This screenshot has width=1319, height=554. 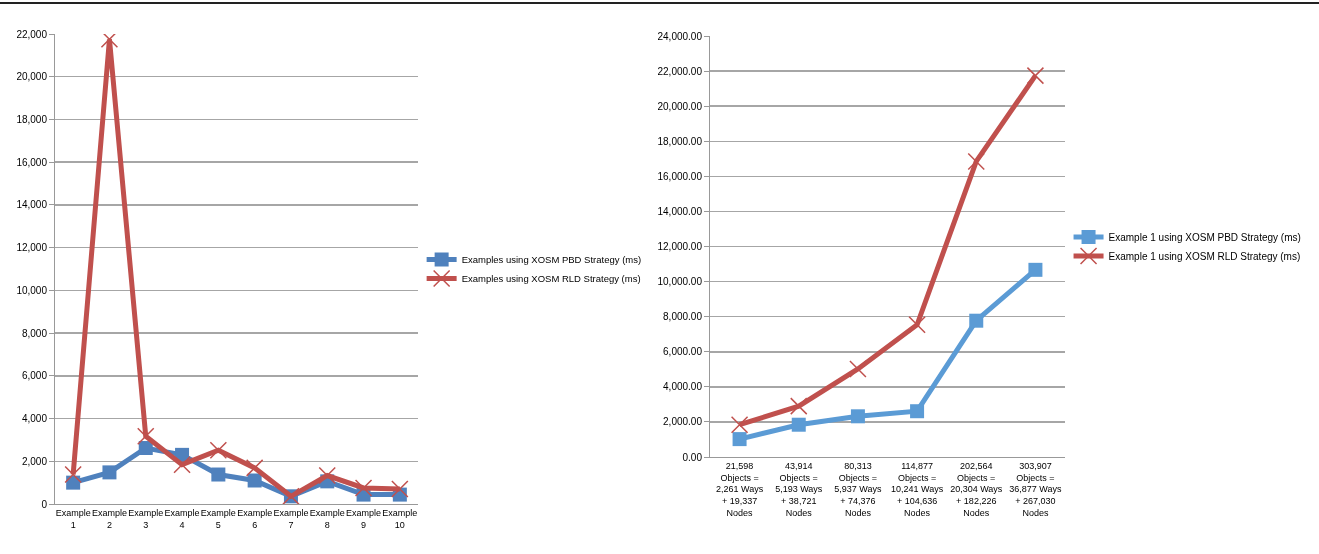 I want to click on x-tick-label: 43,914 Objects = 5,193 Ways + 38,721 Nodes, so click(x=799, y=489).